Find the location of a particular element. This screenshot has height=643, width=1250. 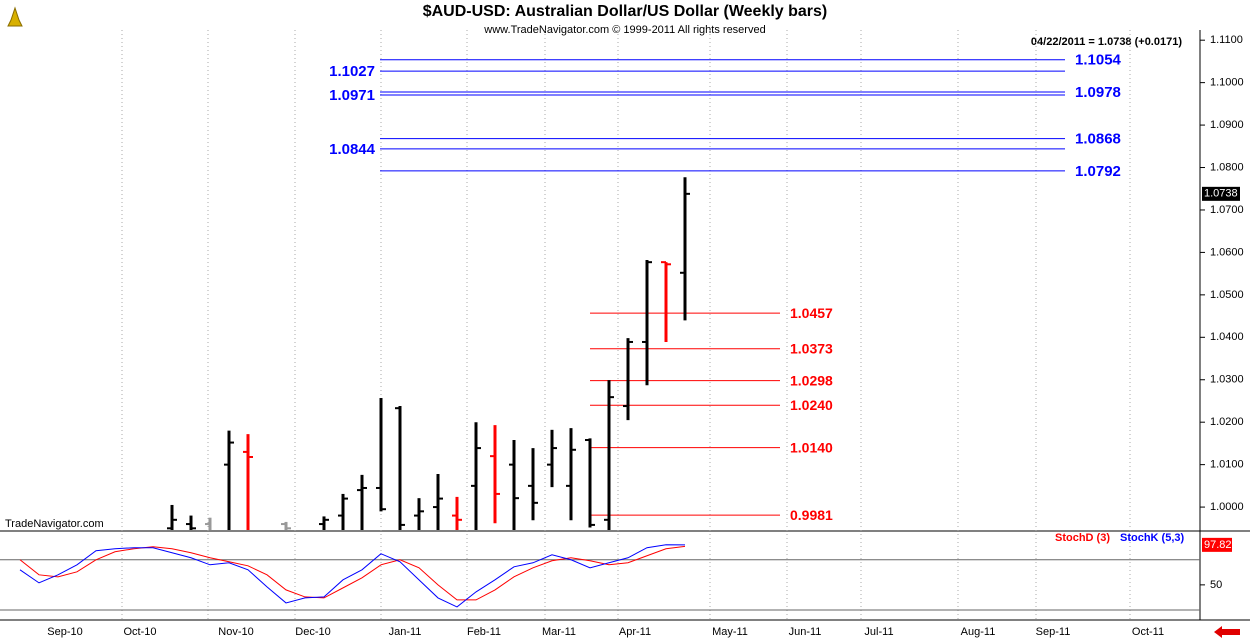

y-tick-label: 1.0300 is located at coordinates (1227, 380).